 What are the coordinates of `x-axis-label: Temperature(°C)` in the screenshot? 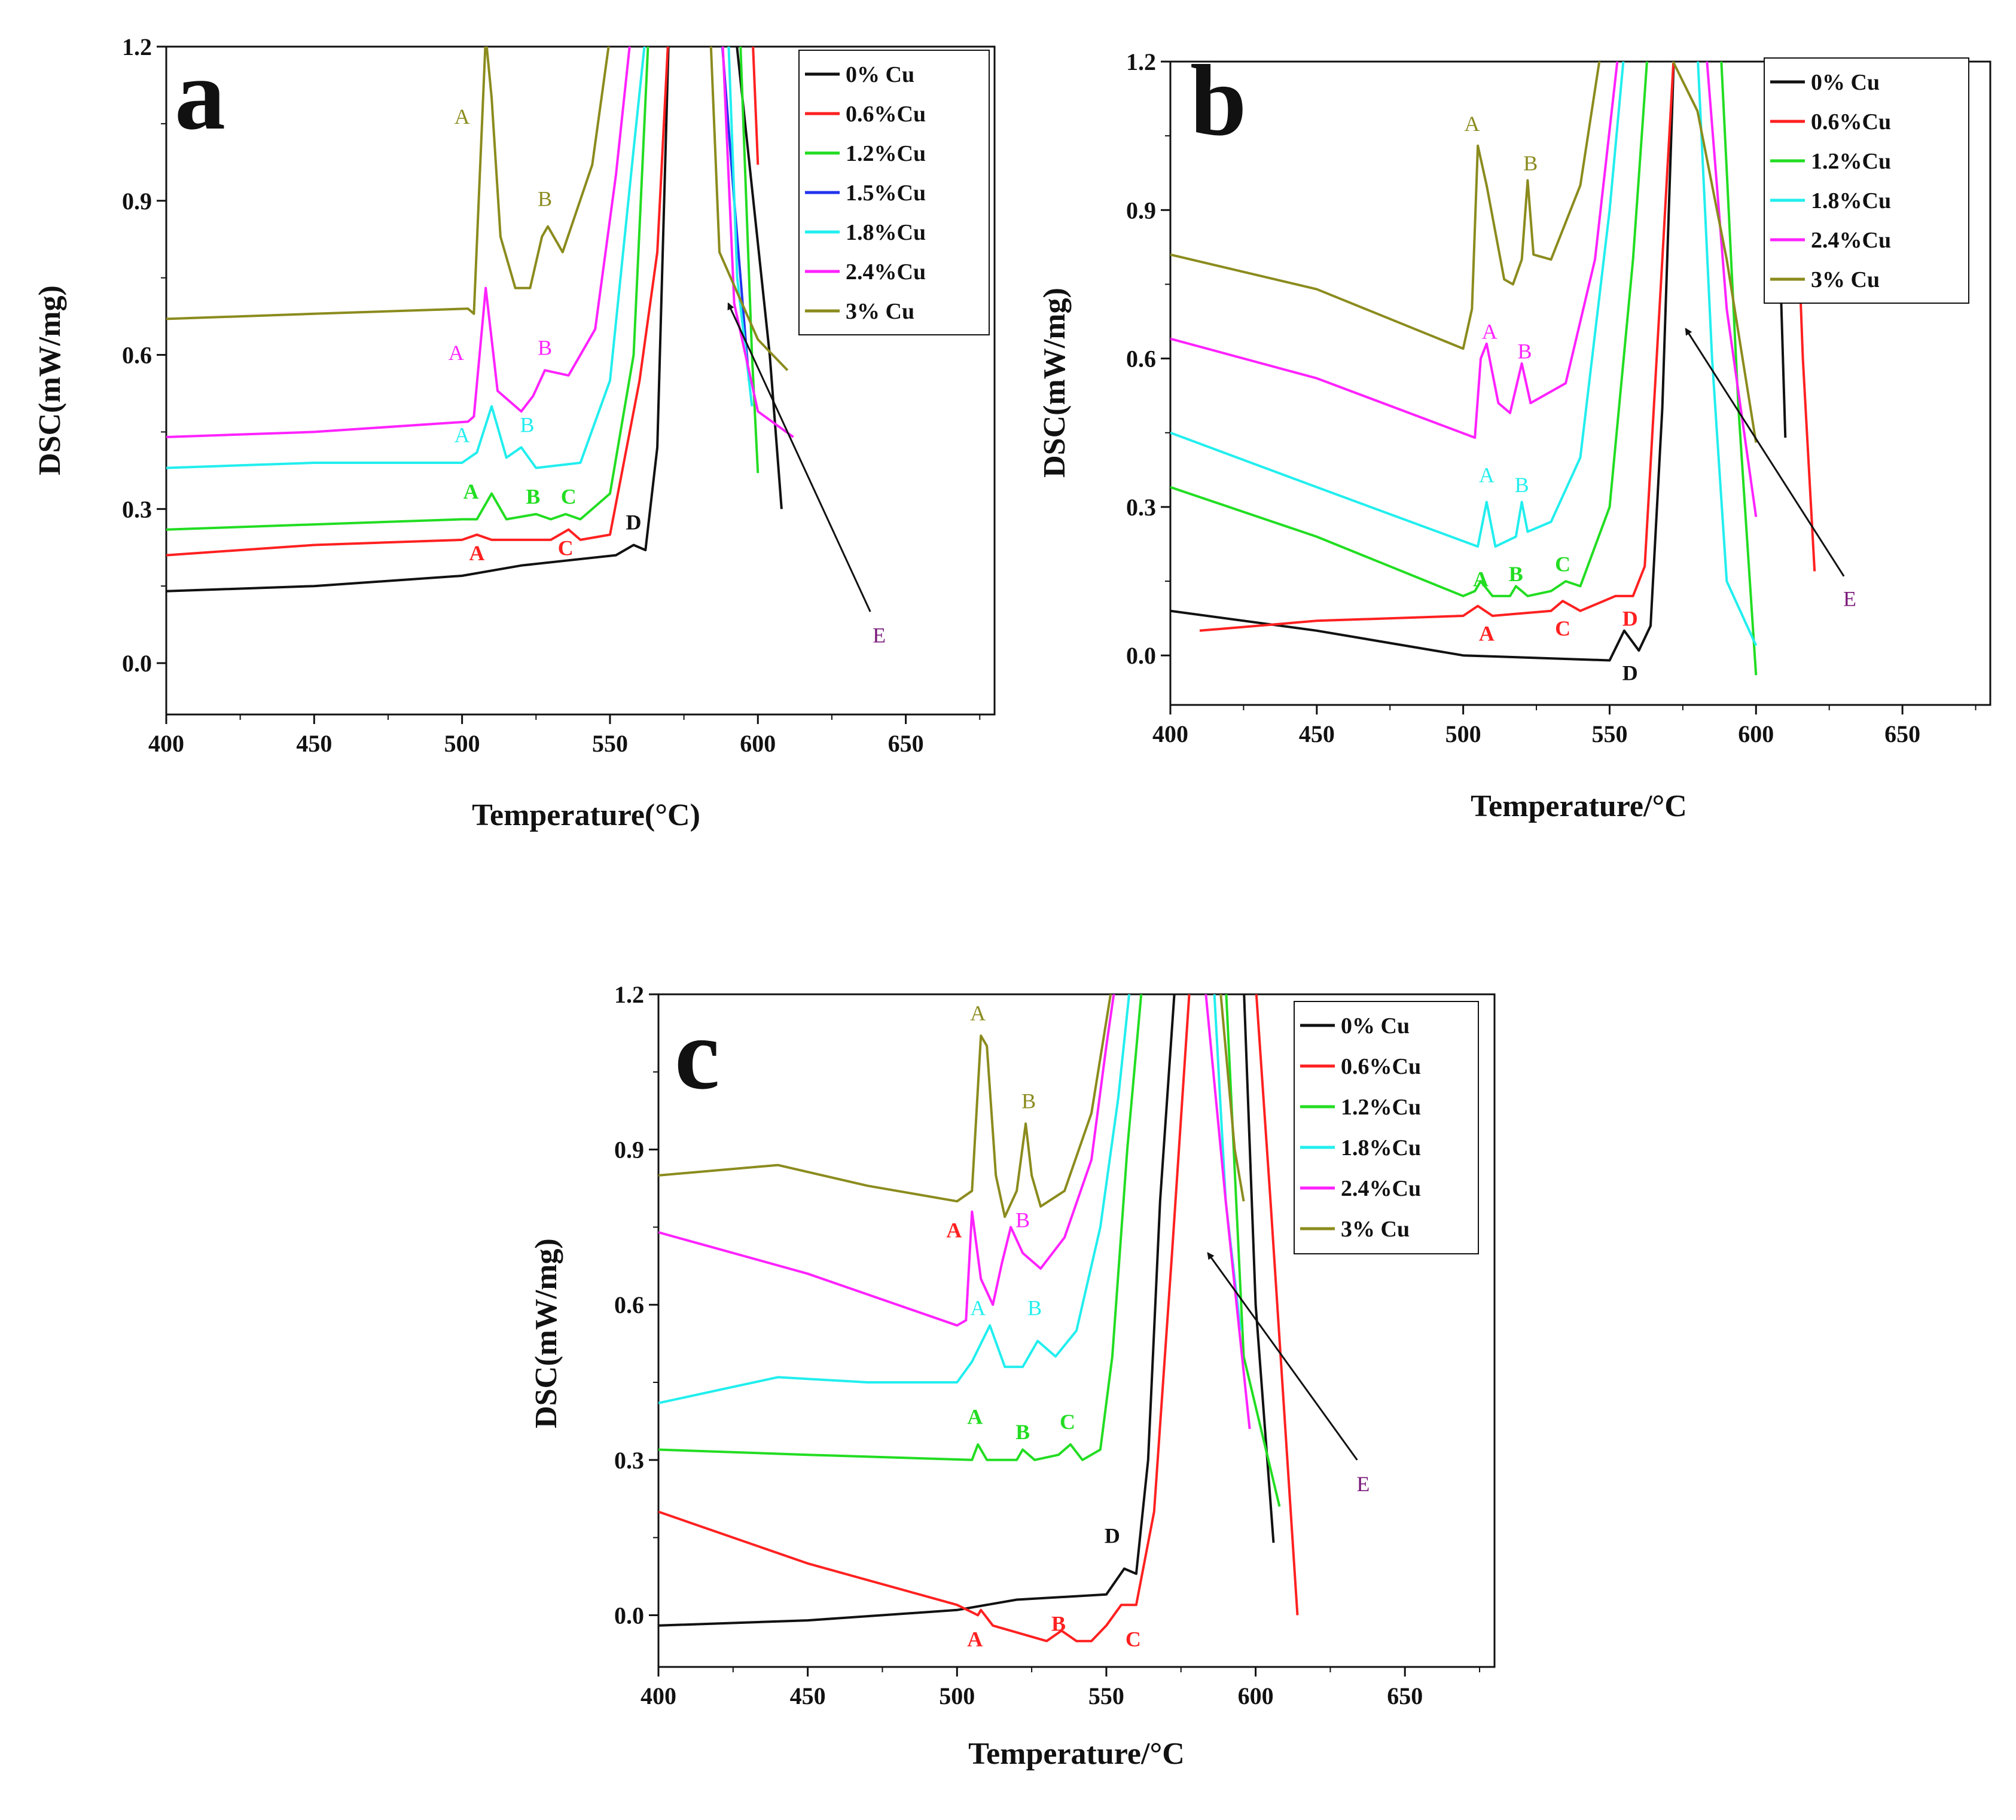 It's located at (586, 815).